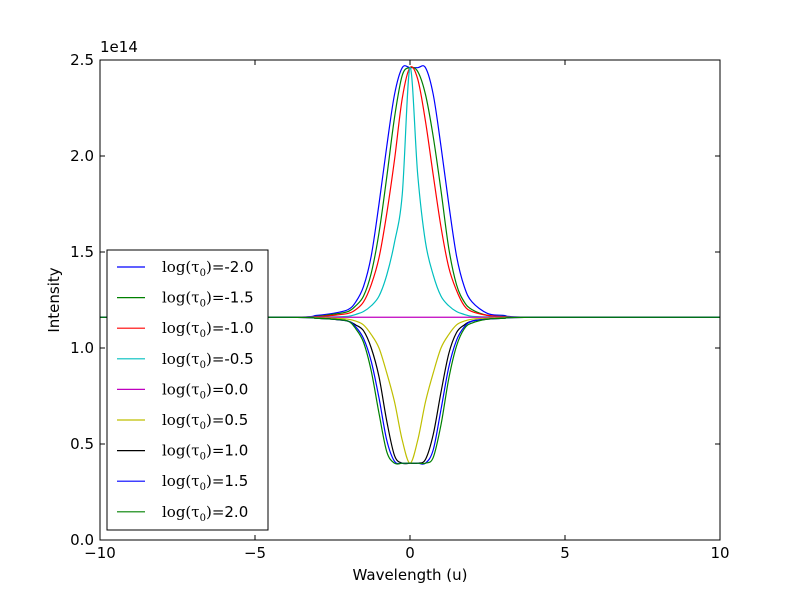  Describe the element at coordinates (208, 299) in the screenshot. I see `legend-label: log(τ0)=-1.5` at that location.